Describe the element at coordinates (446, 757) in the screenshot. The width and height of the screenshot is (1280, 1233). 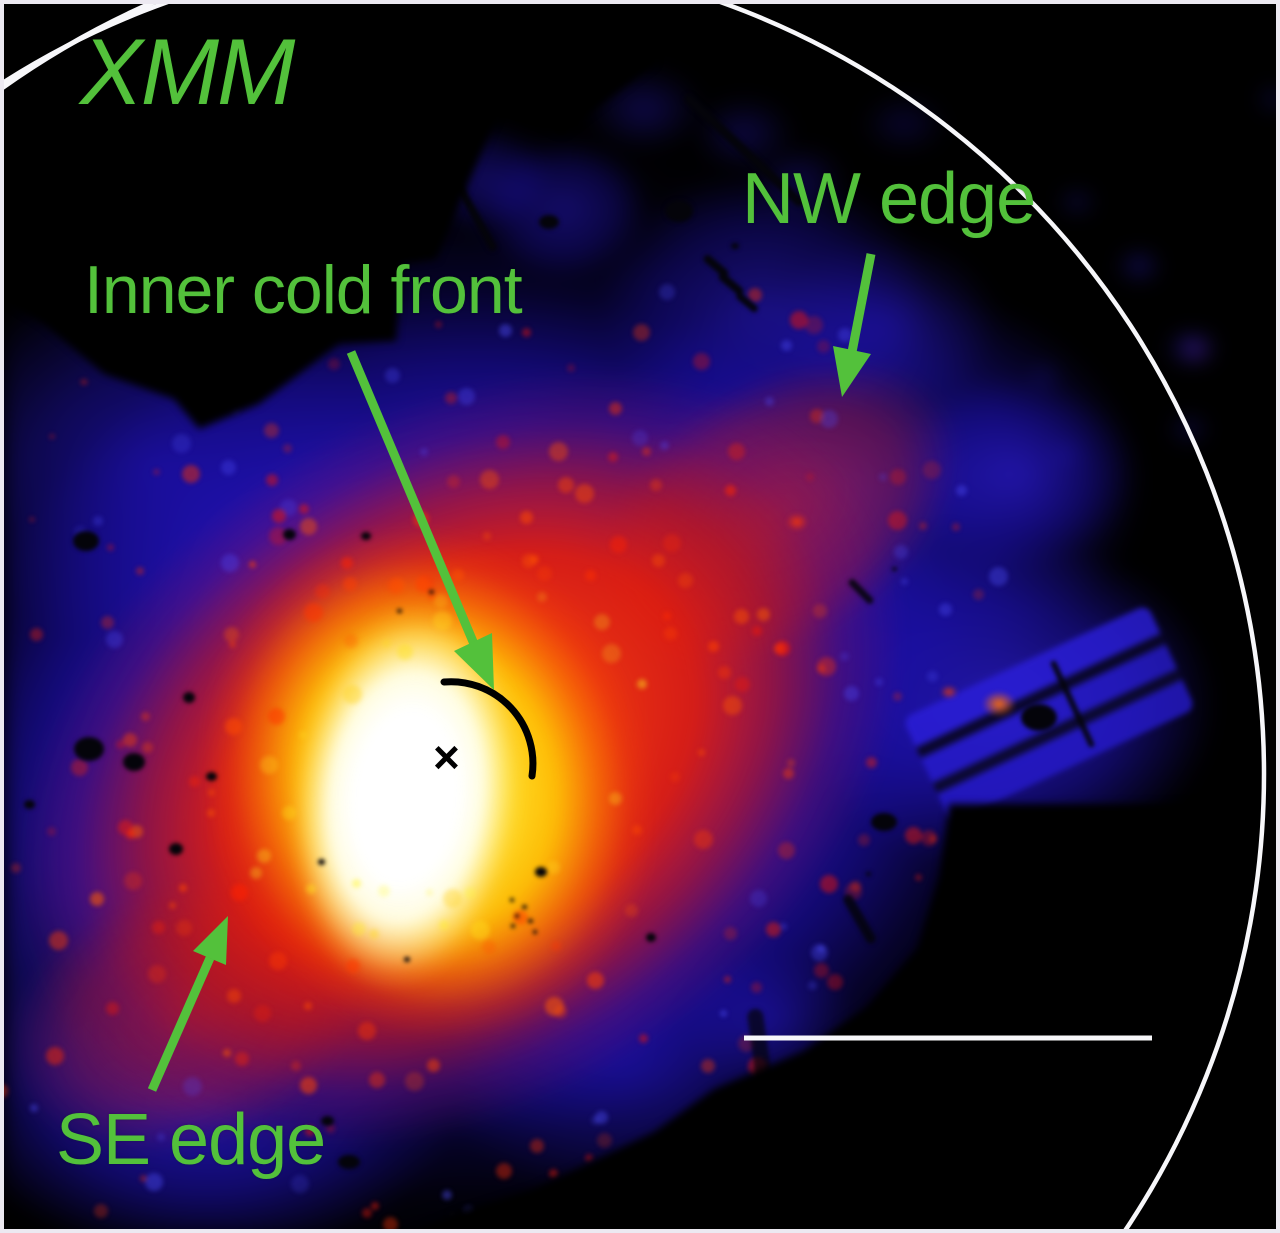
I see `cluster-center-marker: ×` at that location.